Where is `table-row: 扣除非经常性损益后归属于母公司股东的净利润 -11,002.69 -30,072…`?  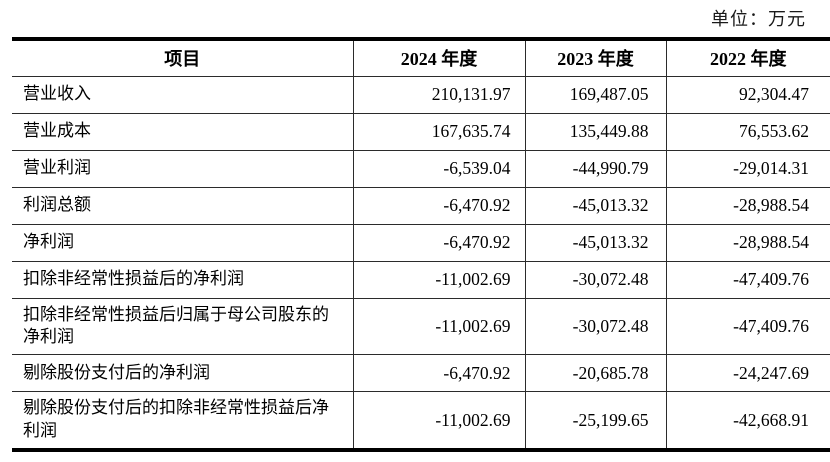
table-row: 扣除非经常性损益后归属于母公司股东的净利润 -11,002.69 -30,072… is located at coordinates (421, 327).